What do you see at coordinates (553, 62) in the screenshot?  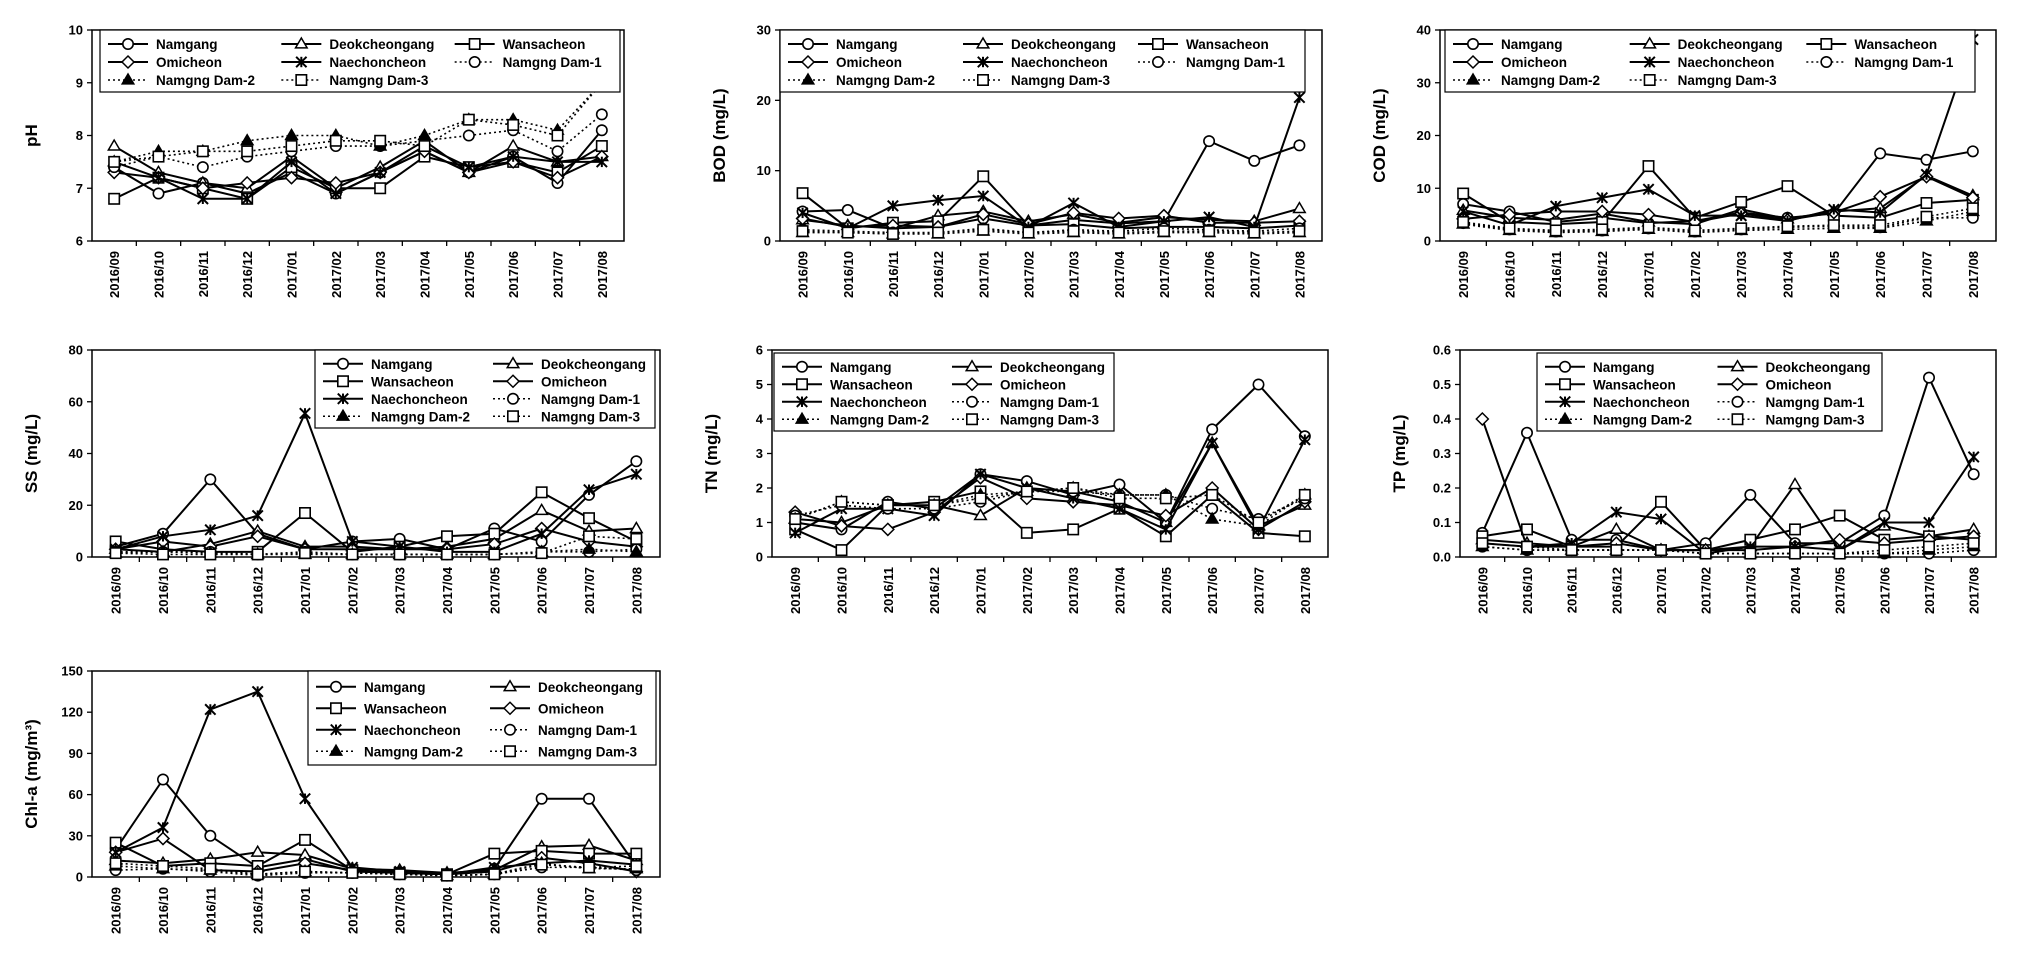 I see `legend-label: Namgng Dam-1` at bounding box center [553, 62].